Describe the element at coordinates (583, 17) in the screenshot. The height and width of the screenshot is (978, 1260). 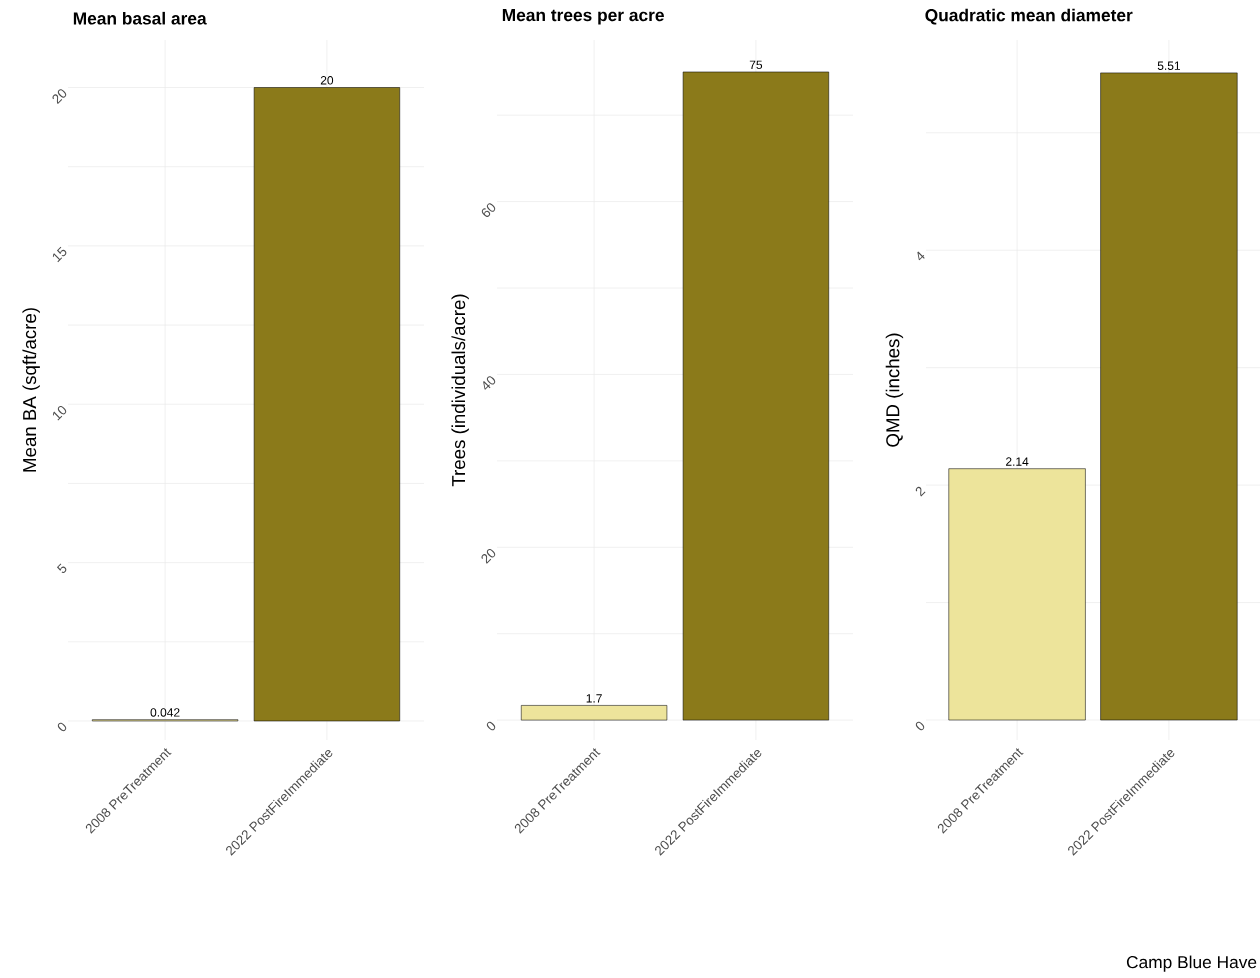
I see `chart-title: Mean trees per acre` at that location.